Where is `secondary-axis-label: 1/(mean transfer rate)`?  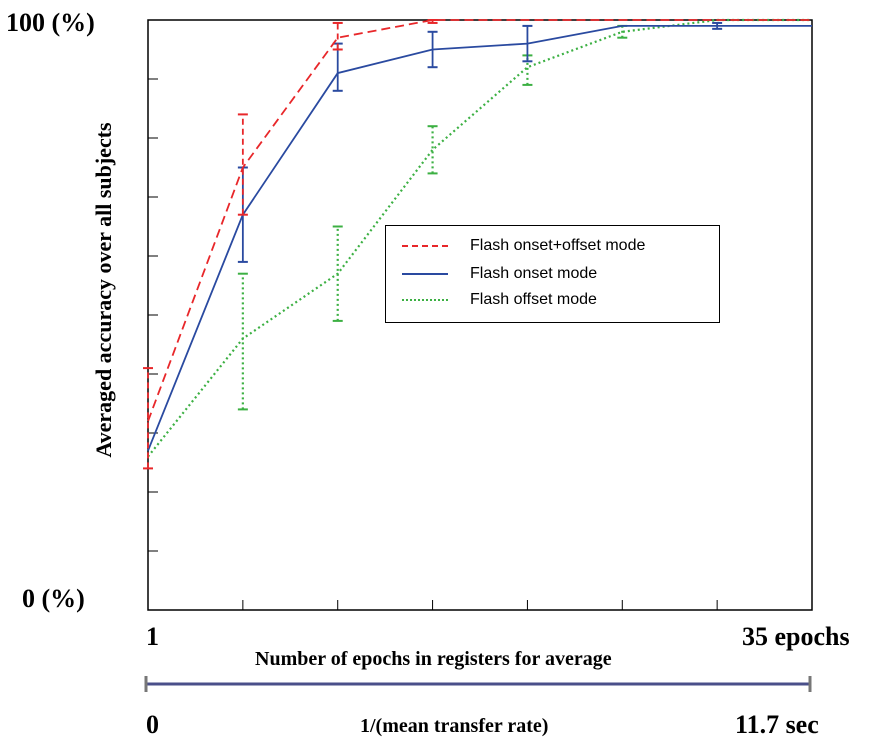
secondary-axis-label: 1/(mean transfer rate) is located at coordinates (454, 726).